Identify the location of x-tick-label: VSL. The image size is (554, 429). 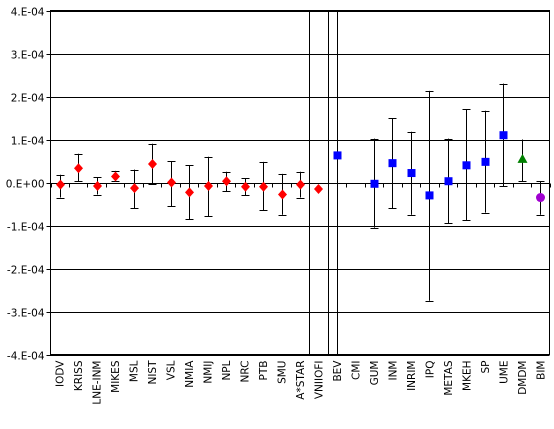
(172, 370).